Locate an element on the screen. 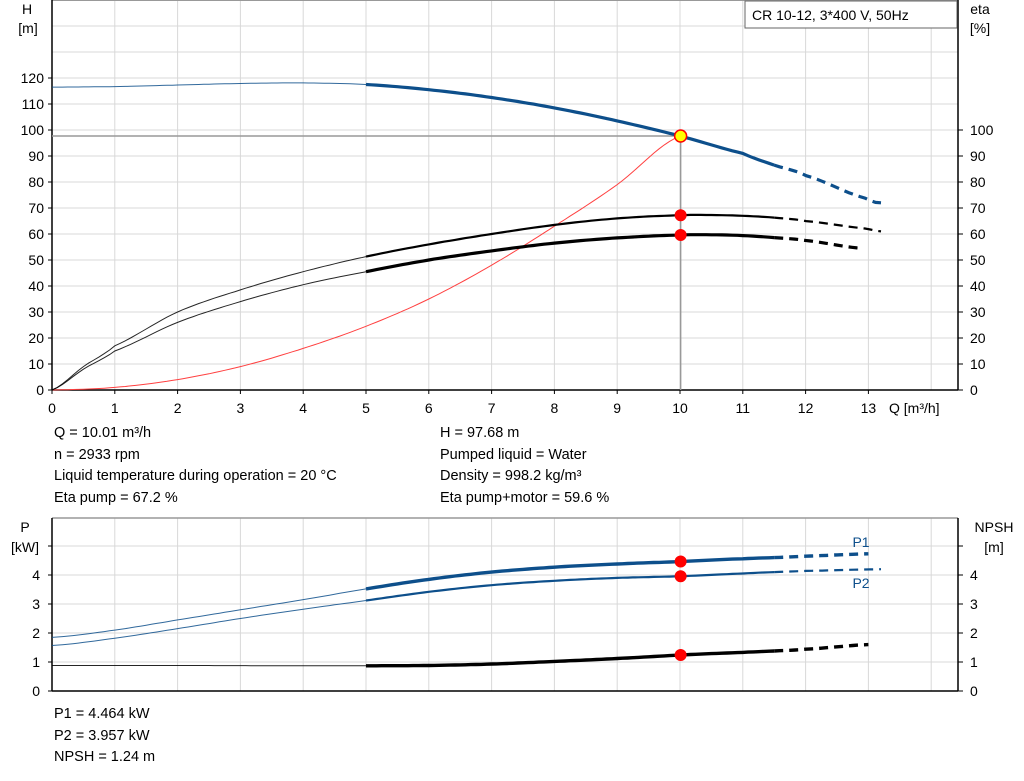  y-axis-unit-left: [kW] is located at coordinates (25, 547).